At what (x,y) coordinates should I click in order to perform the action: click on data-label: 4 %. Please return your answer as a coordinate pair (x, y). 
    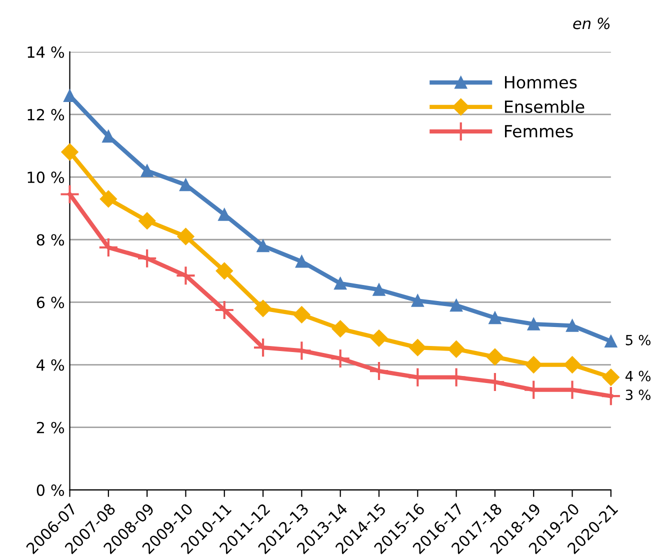
    Looking at the image, I should click on (637, 376).